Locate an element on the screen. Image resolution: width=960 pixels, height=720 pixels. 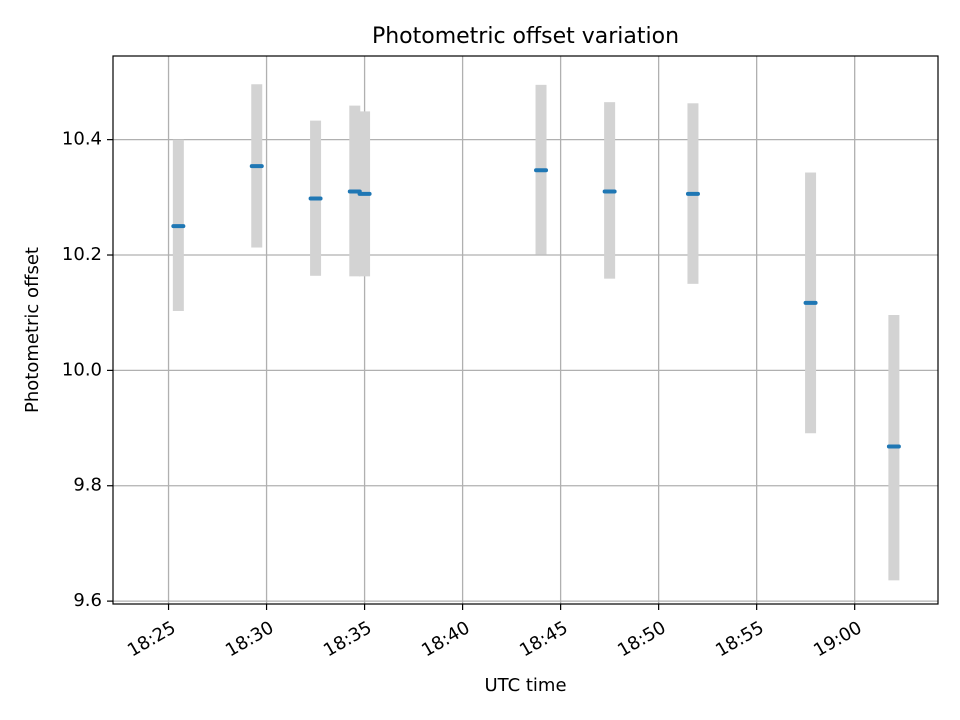
y-axis-label: Photometric offset is located at coordinates (32, 330).